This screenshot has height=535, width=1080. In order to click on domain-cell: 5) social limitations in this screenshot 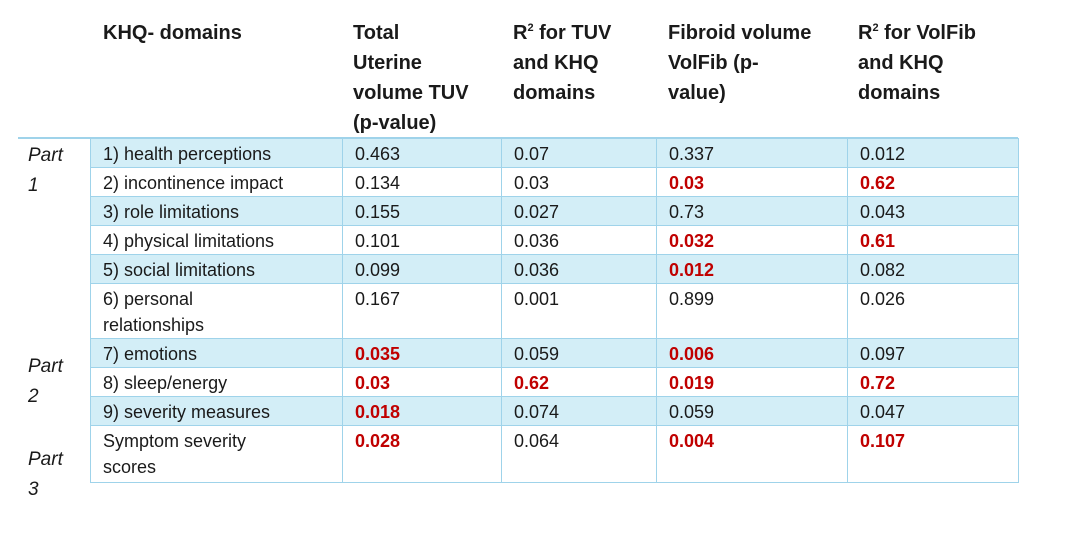, I will do `click(216, 269)`.